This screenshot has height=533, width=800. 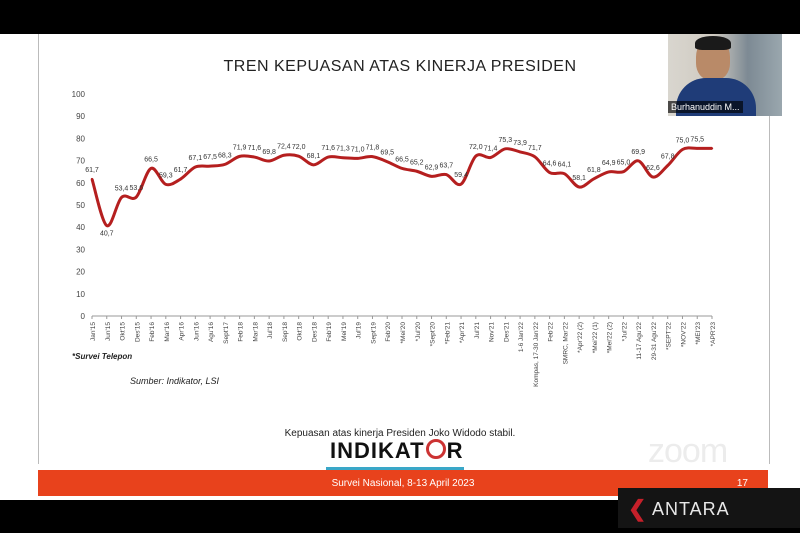 What do you see at coordinates (639, 341) in the screenshot?
I see `x-tick-label: 11-17 Agu'22` at bounding box center [639, 341].